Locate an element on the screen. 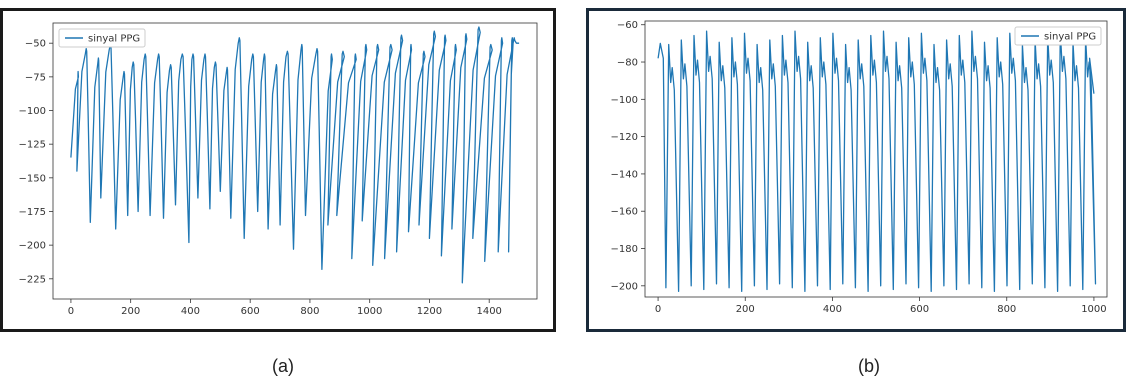 The image size is (1134, 383). caption-b: (b) is located at coordinates (869, 366).